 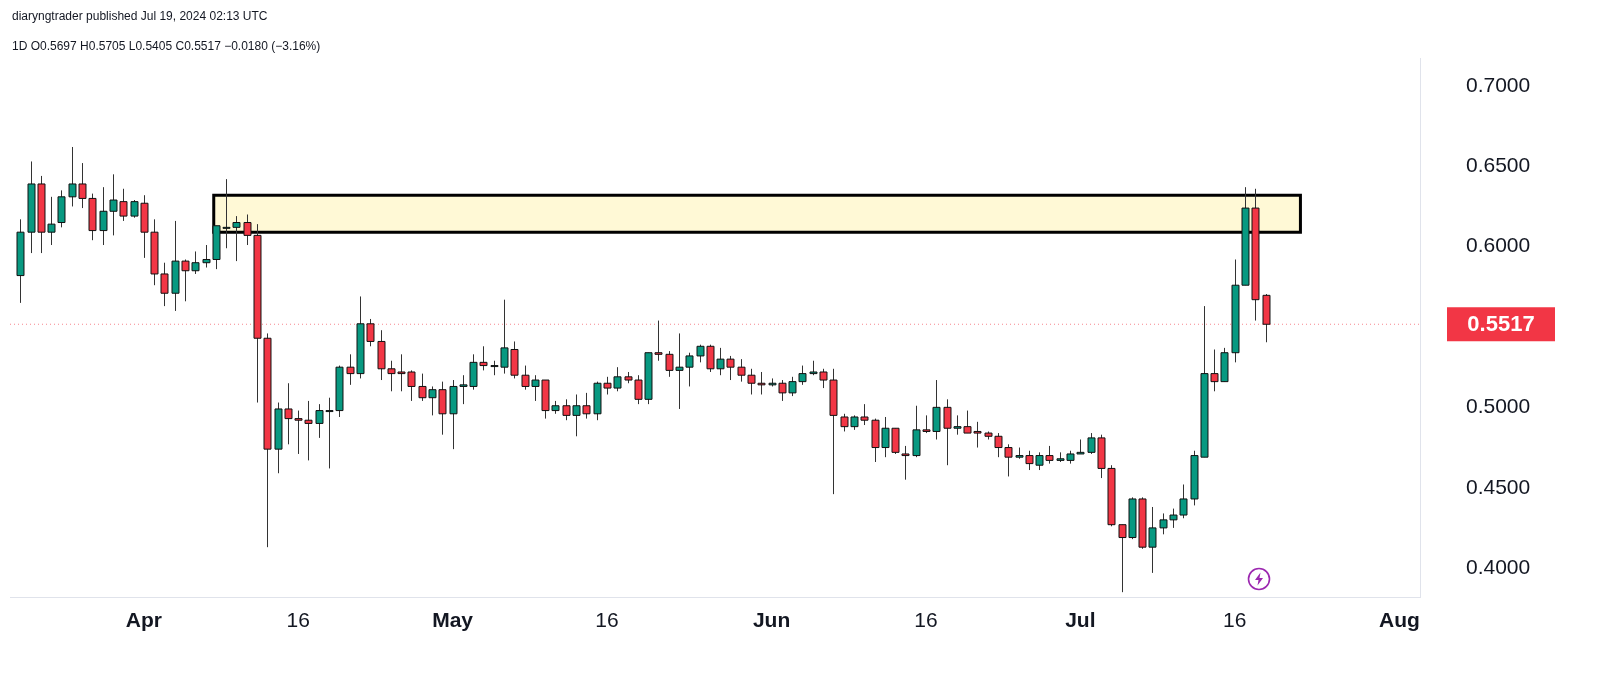 What do you see at coordinates (1498, 486) in the screenshot?
I see `y-tick-label: 0.4500` at bounding box center [1498, 486].